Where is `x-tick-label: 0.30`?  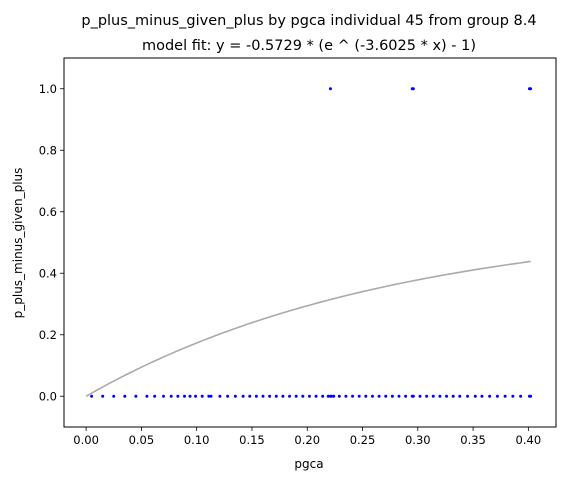 x-tick-label: 0.30 is located at coordinates (418, 440).